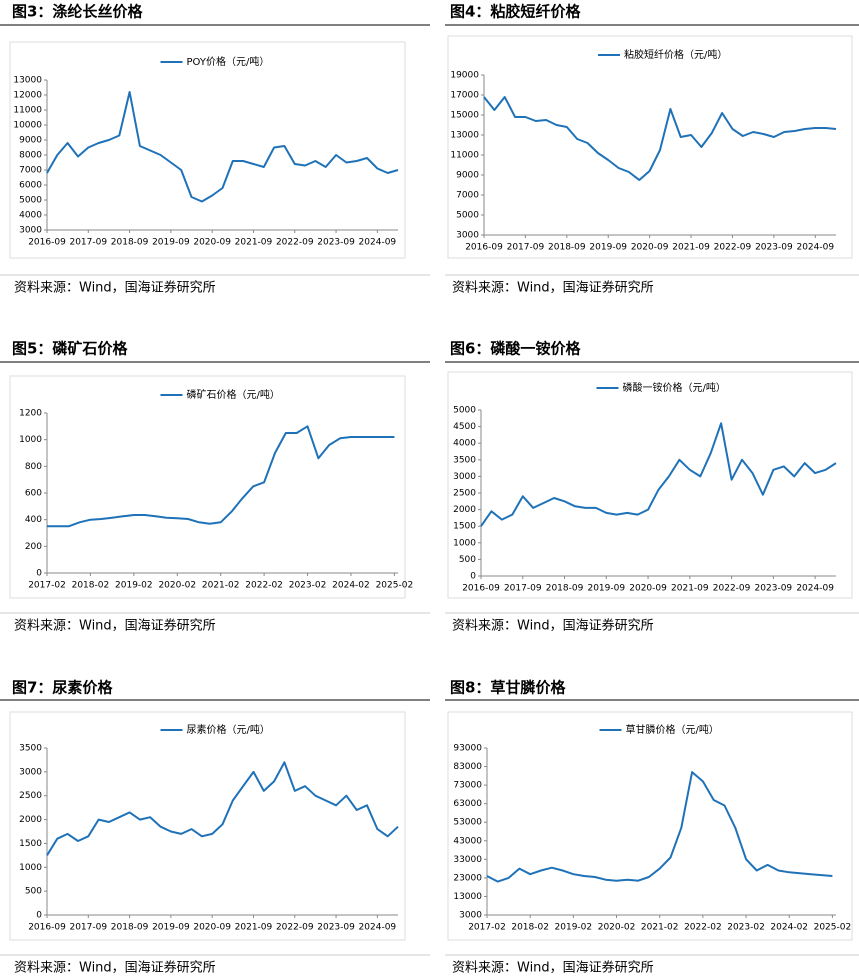  What do you see at coordinates (464, 136) in the screenshot?
I see `y-tick-label: 13000` at bounding box center [464, 136].